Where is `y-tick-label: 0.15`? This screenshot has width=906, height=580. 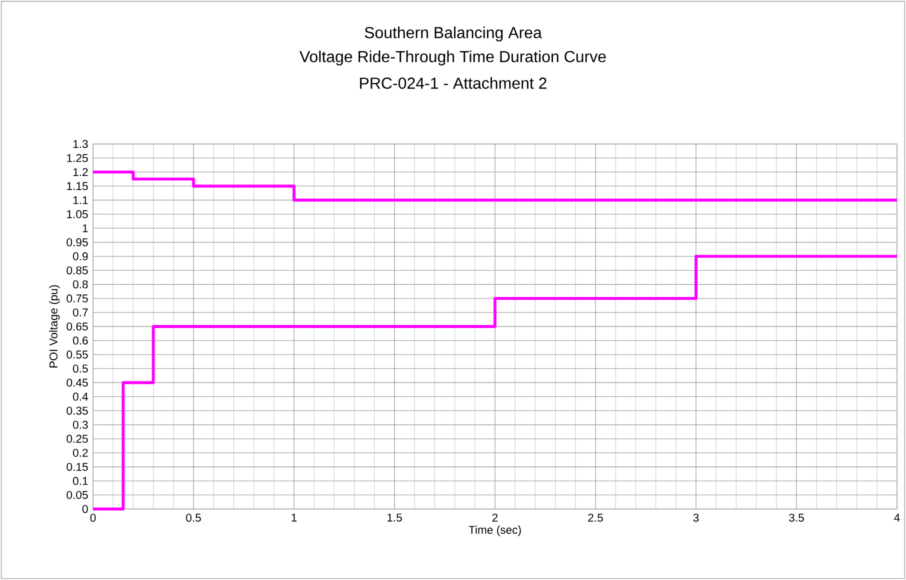
y-tick-label: 0.15 is located at coordinates (77, 466).